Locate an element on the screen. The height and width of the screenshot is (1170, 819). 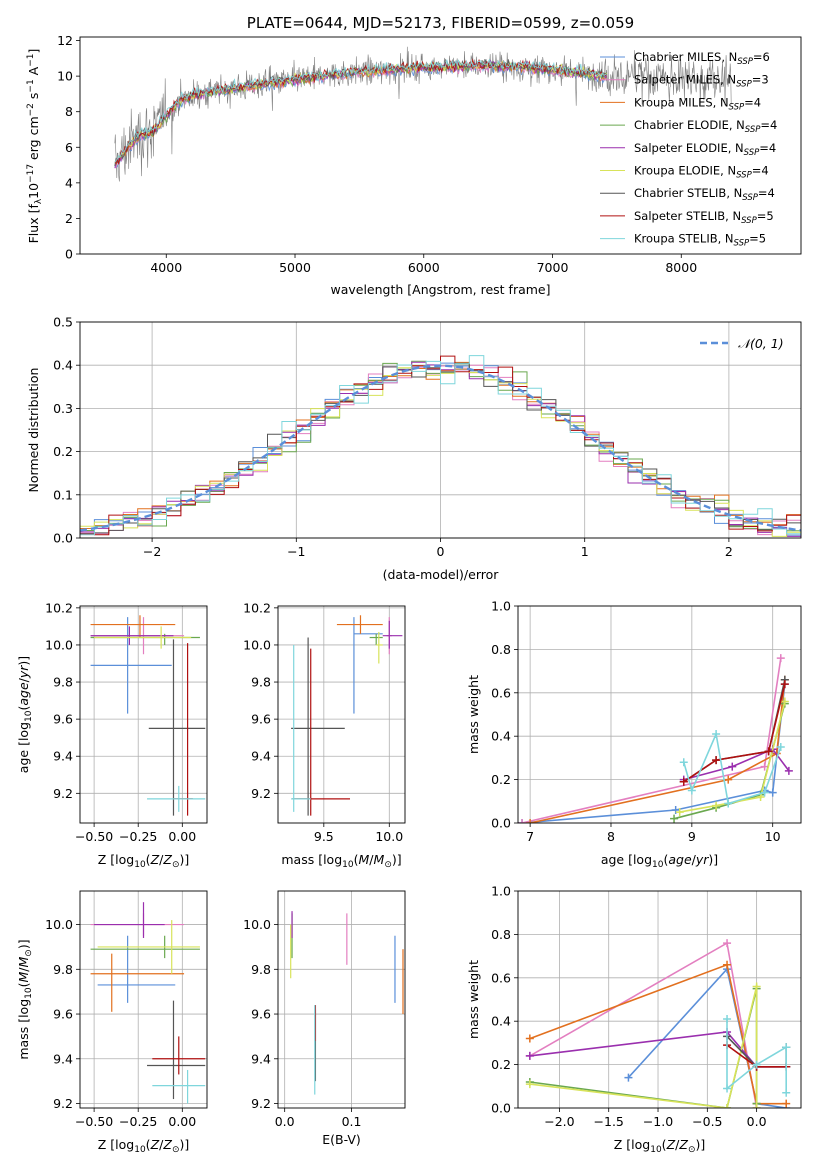
errorbar-salpeter_stelib is located at coordinates (179, 1055).